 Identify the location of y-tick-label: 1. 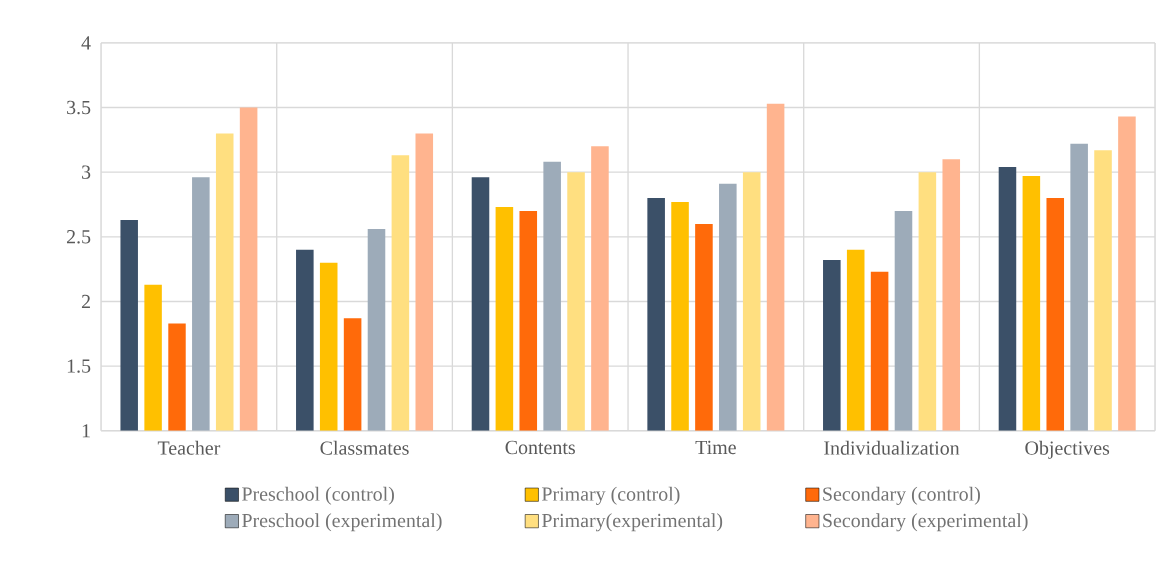
(86, 431).